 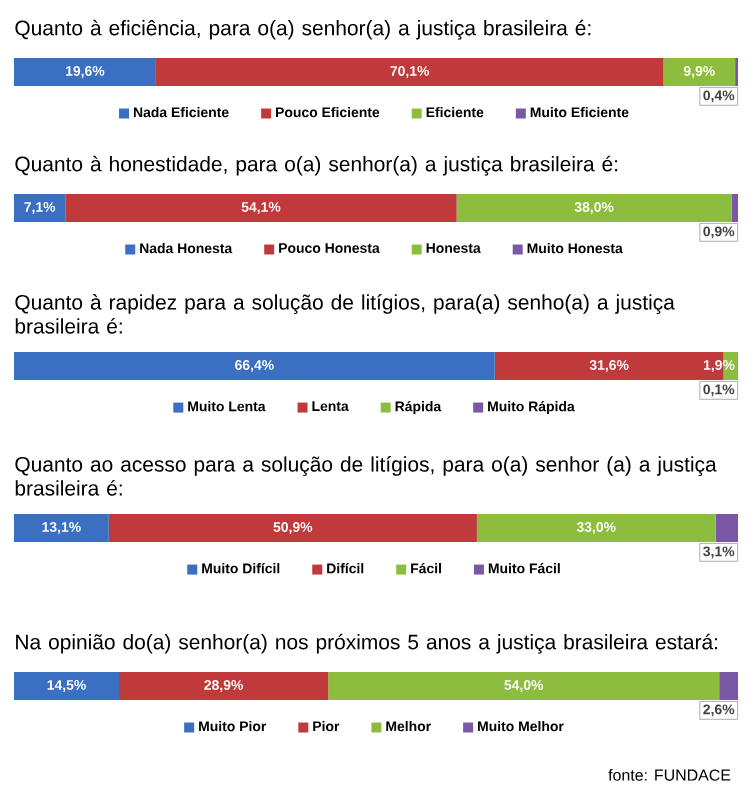 What do you see at coordinates (366, 476) in the screenshot?
I see `chart-title: Quanto ao acesso para a solução de litígios, para o(a) senhor (a) a justiça brasileira é:` at bounding box center [366, 476].